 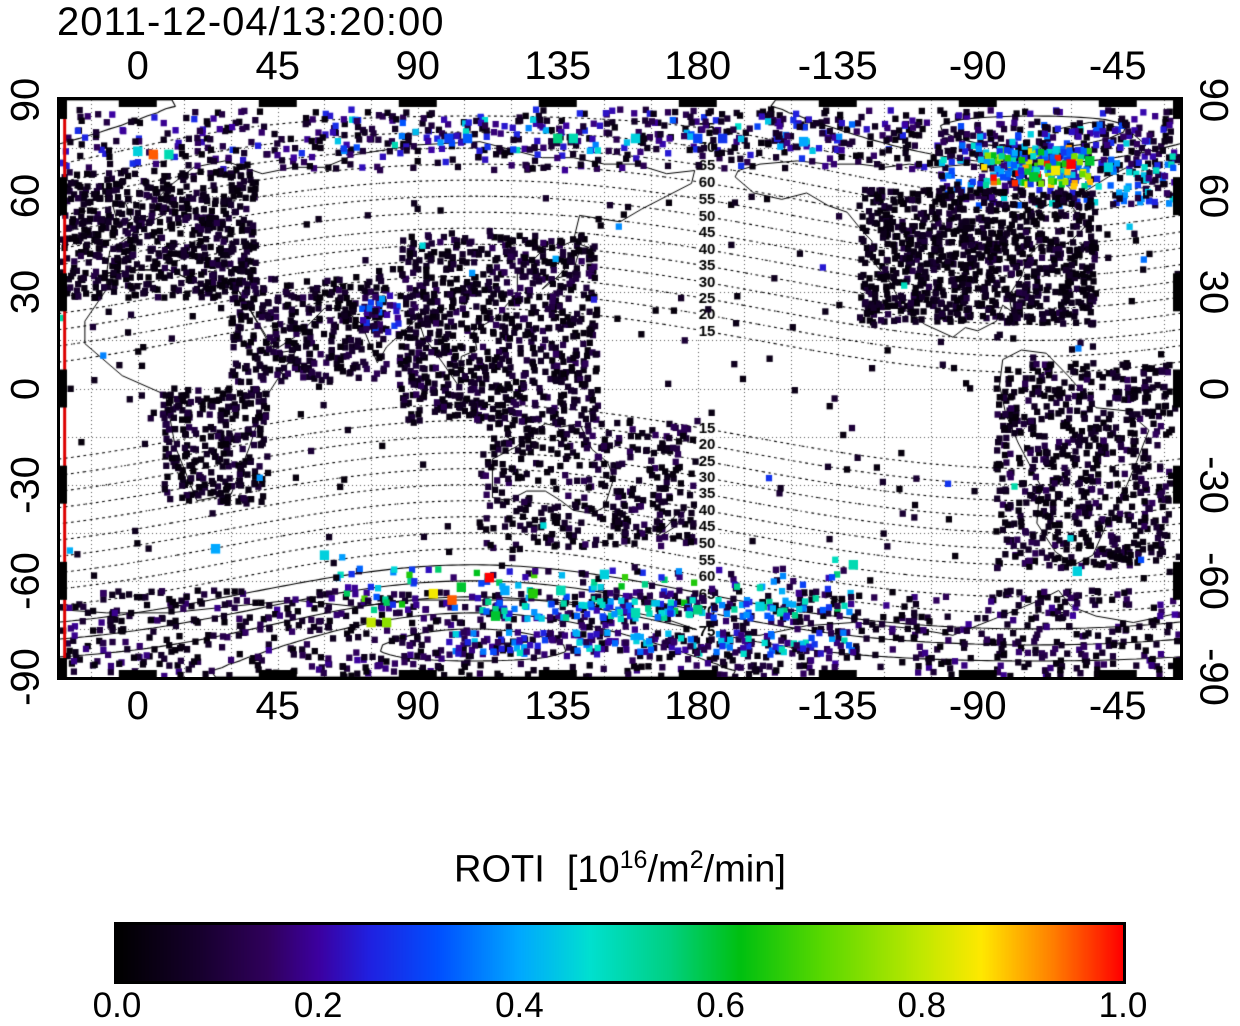 I want to click on colorbar-title-roti: ROTI, so click(x=499, y=869).